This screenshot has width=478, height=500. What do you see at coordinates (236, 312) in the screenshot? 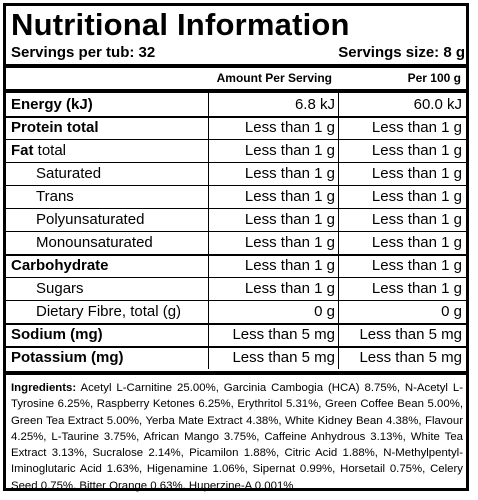
I see `row-dietary-fibre: Dietary Fibre, total (g) 0 g 0 g` at bounding box center [236, 312].